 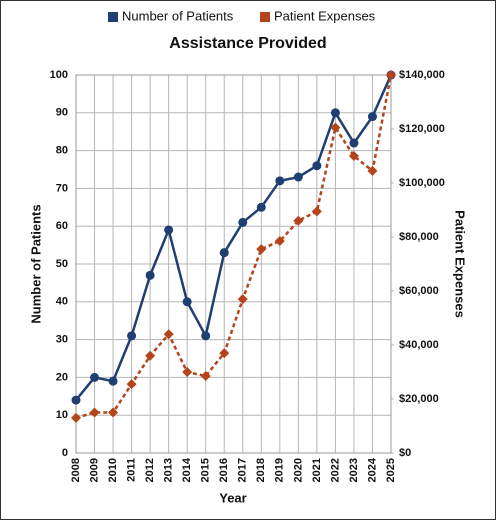 What do you see at coordinates (62, 226) in the screenshot?
I see `y-tick-label: 60` at bounding box center [62, 226].